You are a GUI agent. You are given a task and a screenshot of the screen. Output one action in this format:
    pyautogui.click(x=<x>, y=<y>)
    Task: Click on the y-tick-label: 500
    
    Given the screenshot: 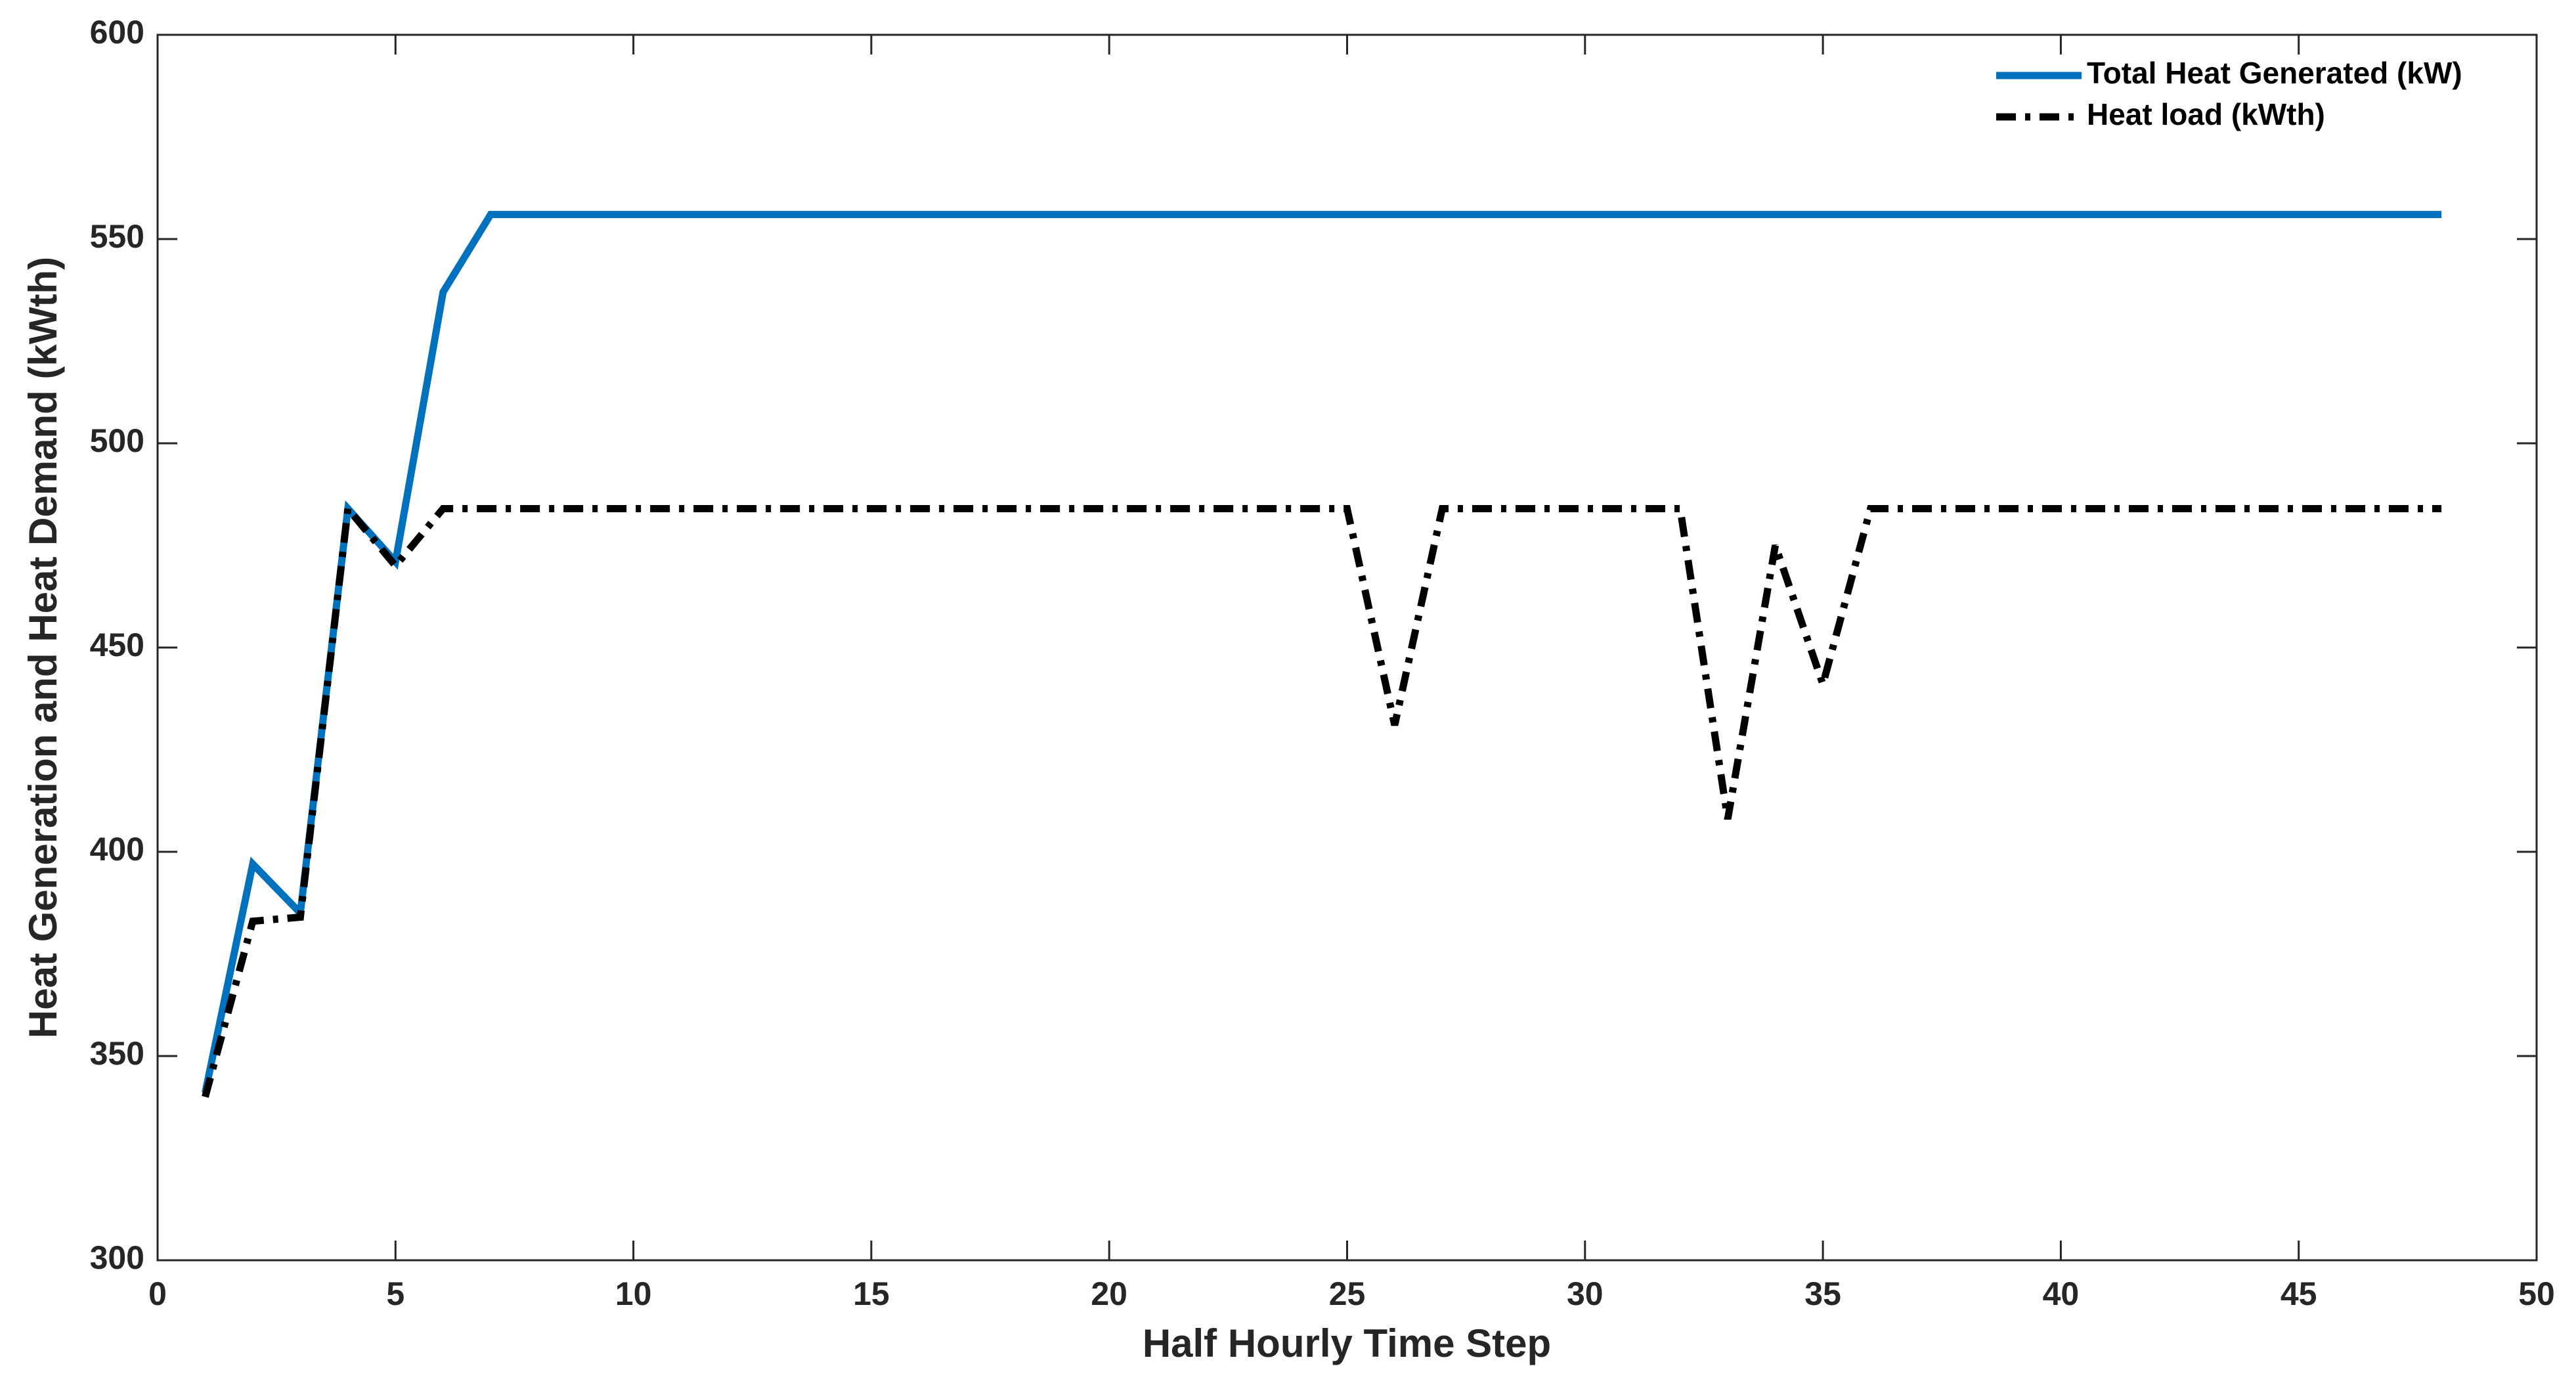 What is the action you would take?
    pyautogui.click(x=117, y=440)
    